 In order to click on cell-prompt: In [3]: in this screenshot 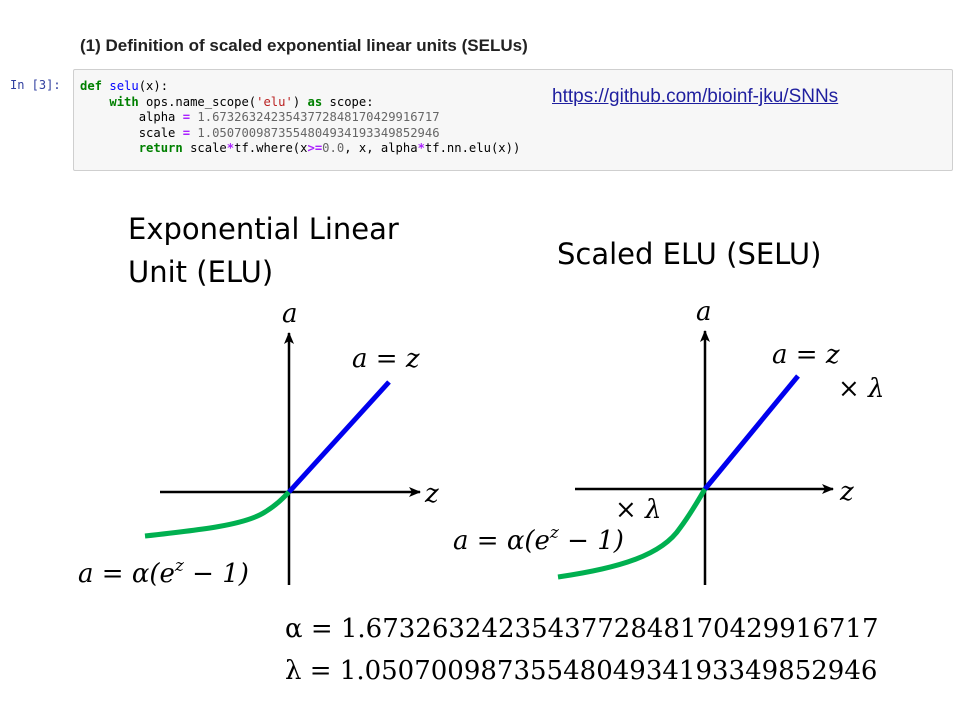, I will do `click(35, 85)`.